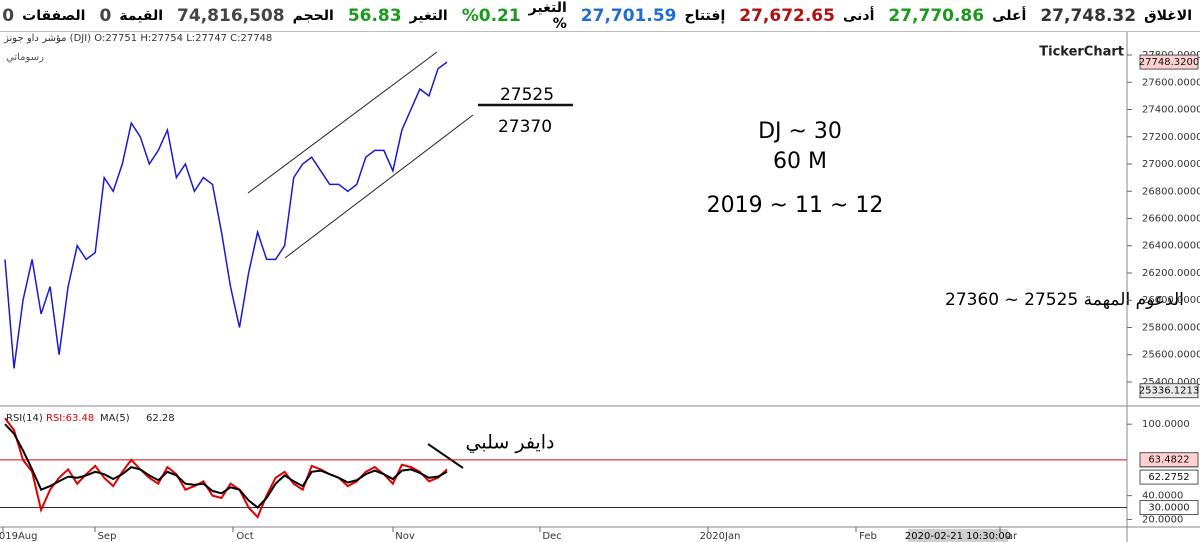 This screenshot has width=1200, height=542. What do you see at coordinates (1088, 15) in the screenshot?
I see `ticker-value: 27,748.32` at bounding box center [1088, 15].